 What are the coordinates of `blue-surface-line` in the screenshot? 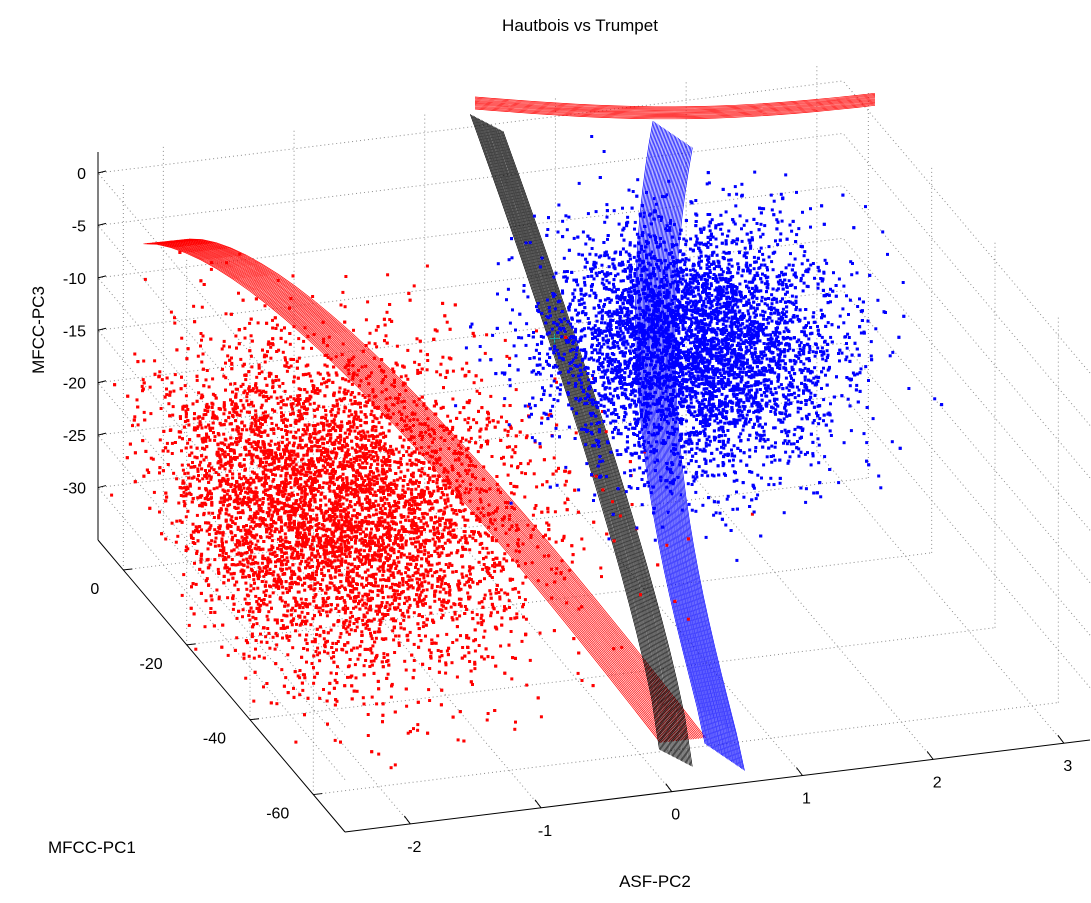 It's located at (688, 444).